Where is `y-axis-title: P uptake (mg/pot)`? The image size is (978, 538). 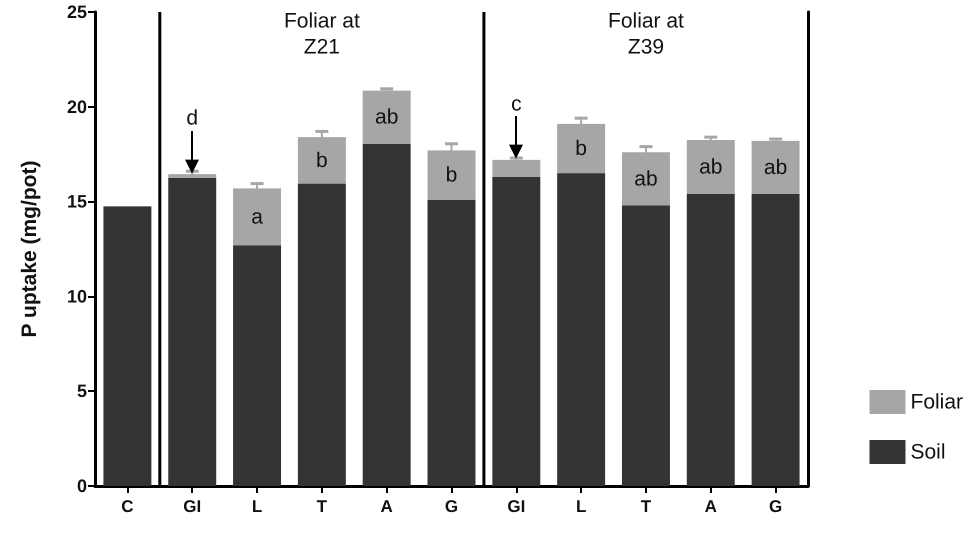 y-axis-title: P uptake (mg/pot) is located at coordinates (29, 249).